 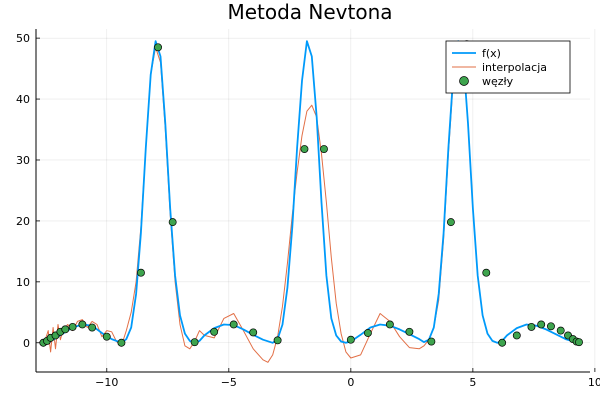 I want to click on x-tick-label: −5, so click(x=229, y=382).